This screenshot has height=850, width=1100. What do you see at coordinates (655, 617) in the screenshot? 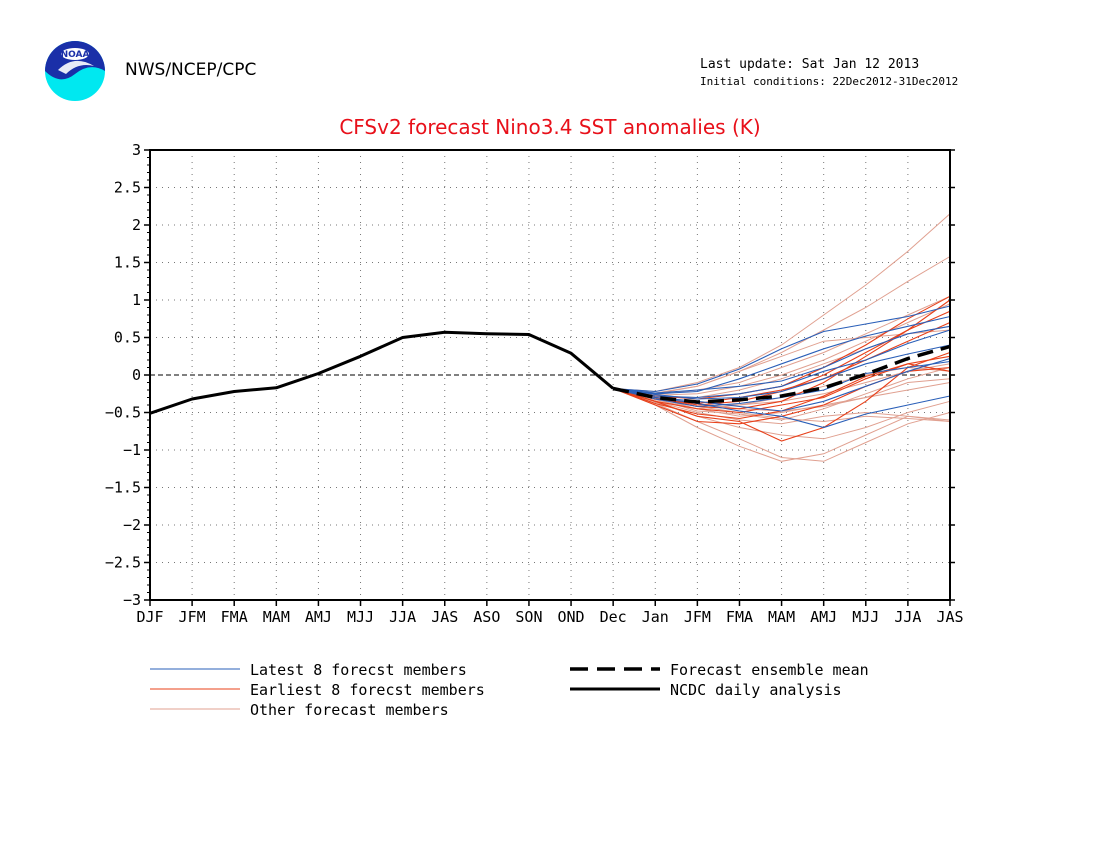
I see `x-tick-label: Jan` at bounding box center [655, 617].